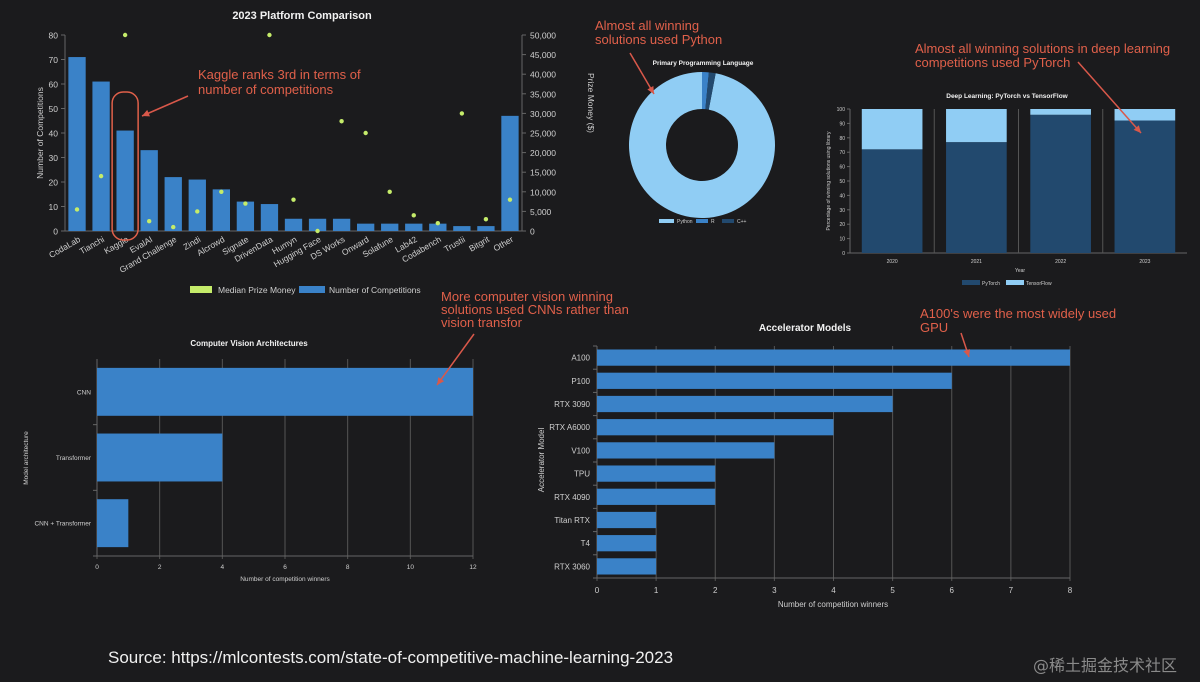 Image resolution: width=1200 pixels, height=682 pixels. What do you see at coordinates (1105, 665) in the screenshot?
I see `watermark: @稀土掘金技术社区` at bounding box center [1105, 665].